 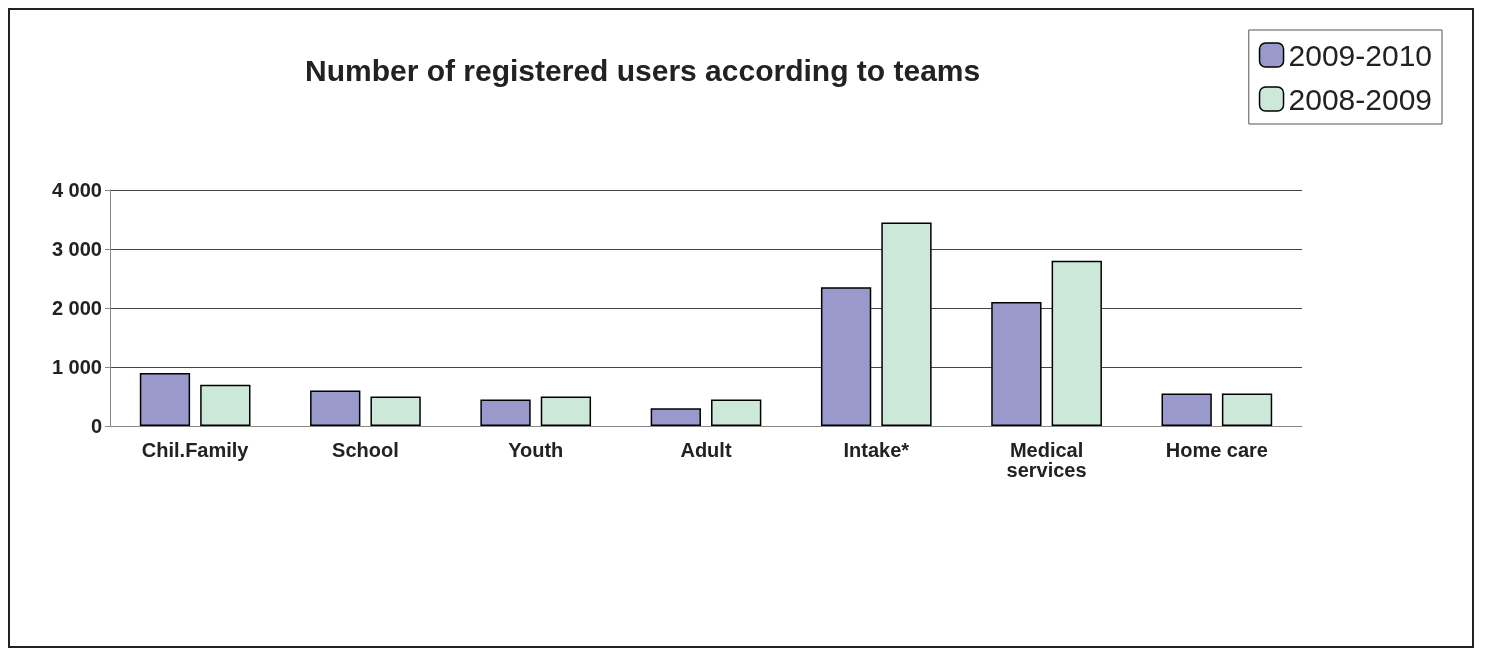 What do you see at coordinates (96, 426) in the screenshot?
I see `y-tick-label: 0` at bounding box center [96, 426].